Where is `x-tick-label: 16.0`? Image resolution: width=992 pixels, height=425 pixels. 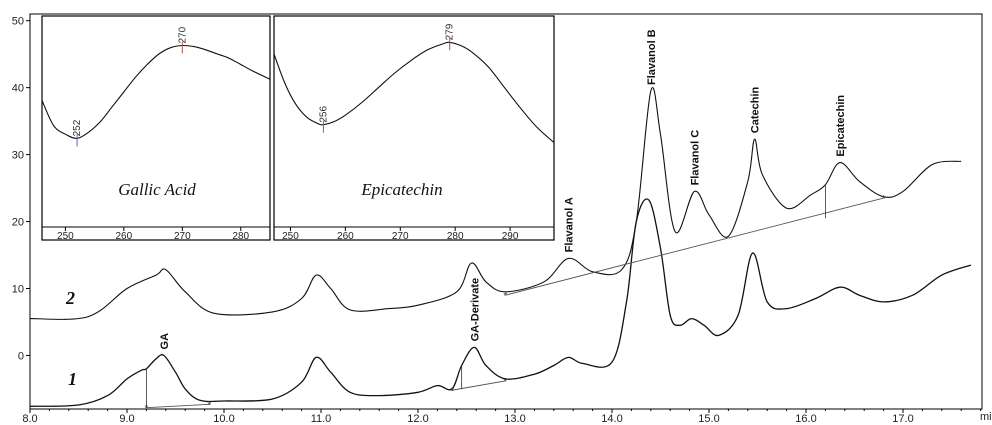 x-tick-label: 16.0 is located at coordinates (805, 419).